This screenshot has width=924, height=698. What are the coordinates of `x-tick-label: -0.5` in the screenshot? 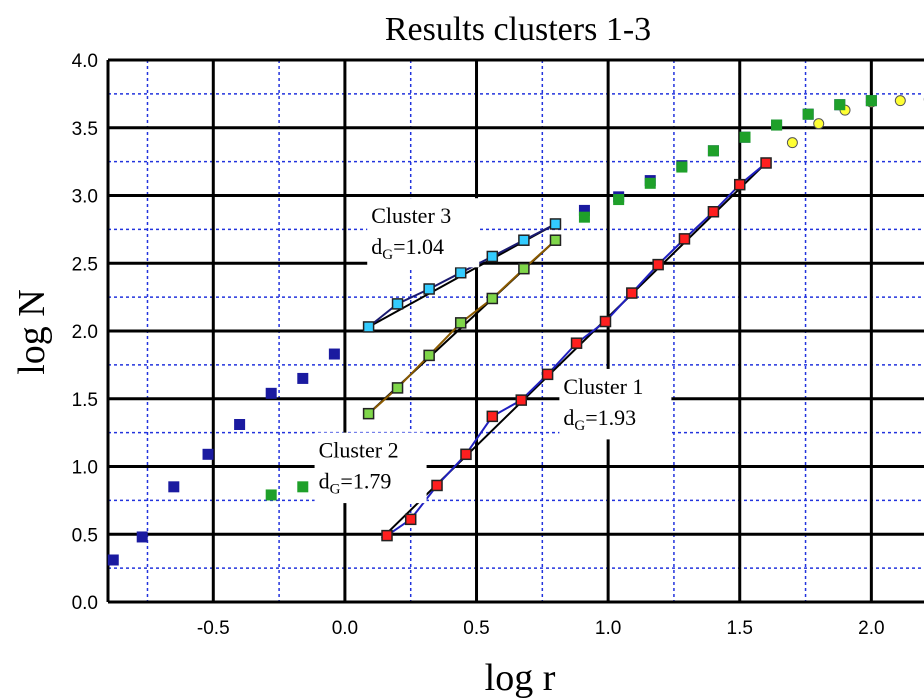 It's located at (213, 628).